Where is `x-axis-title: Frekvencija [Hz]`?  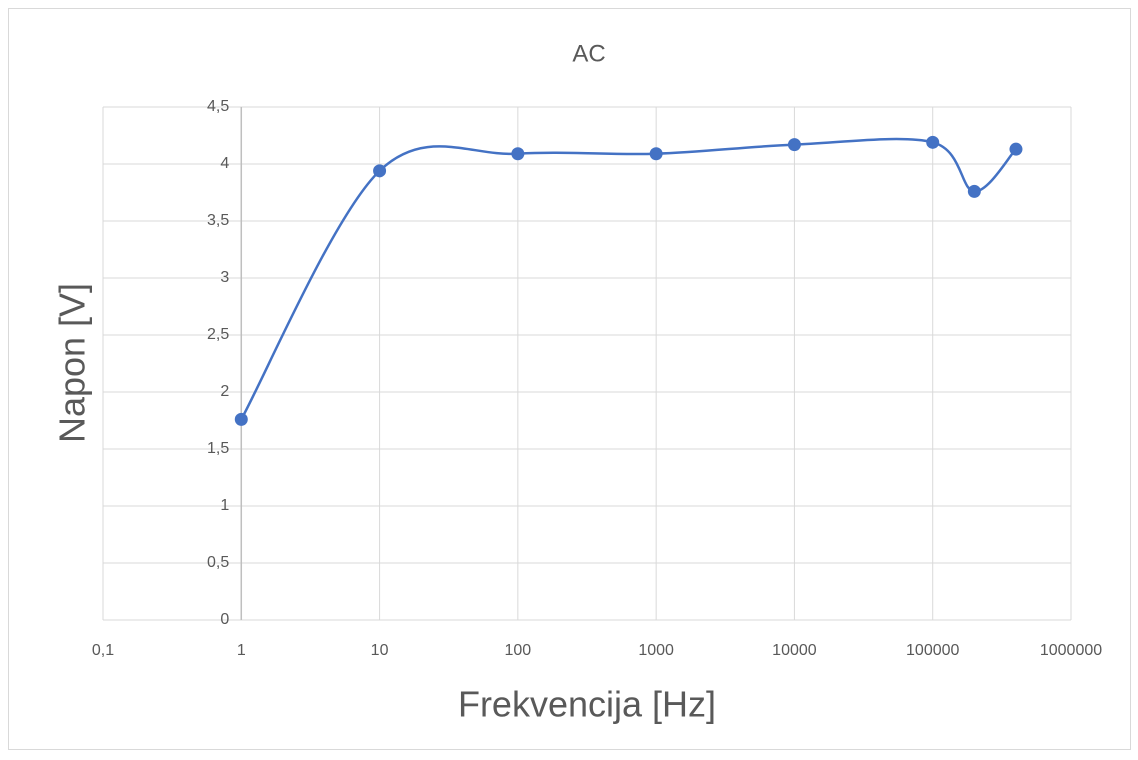 x-axis-title: Frekvencija [Hz] is located at coordinates (587, 704).